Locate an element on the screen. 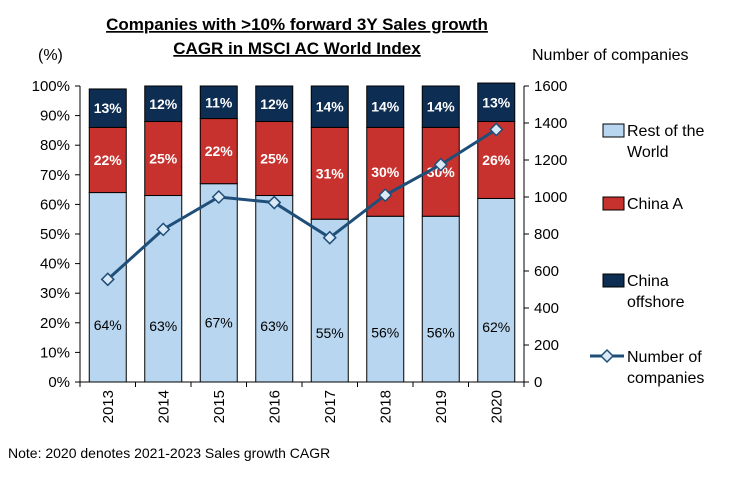  x-tick-label: 2015 is located at coordinates (219, 406).